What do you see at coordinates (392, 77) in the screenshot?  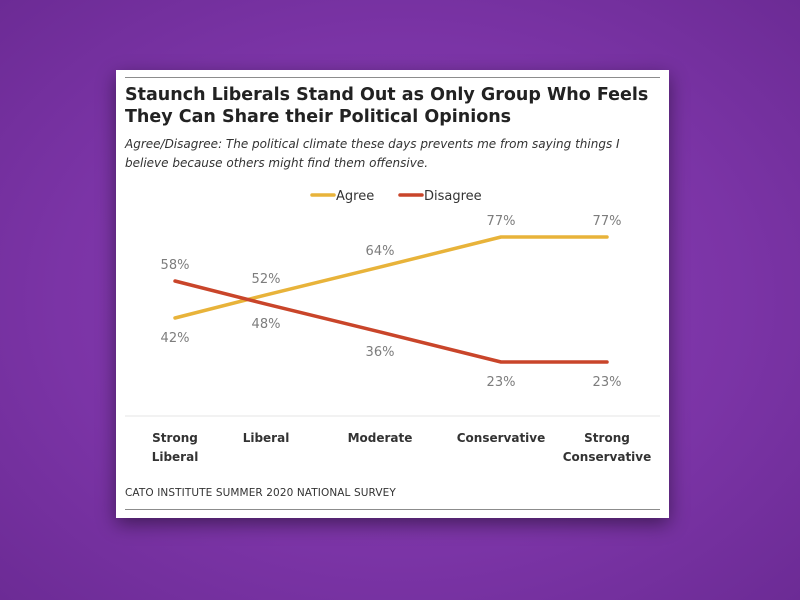 I see `top-rule` at bounding box center [392, 77].